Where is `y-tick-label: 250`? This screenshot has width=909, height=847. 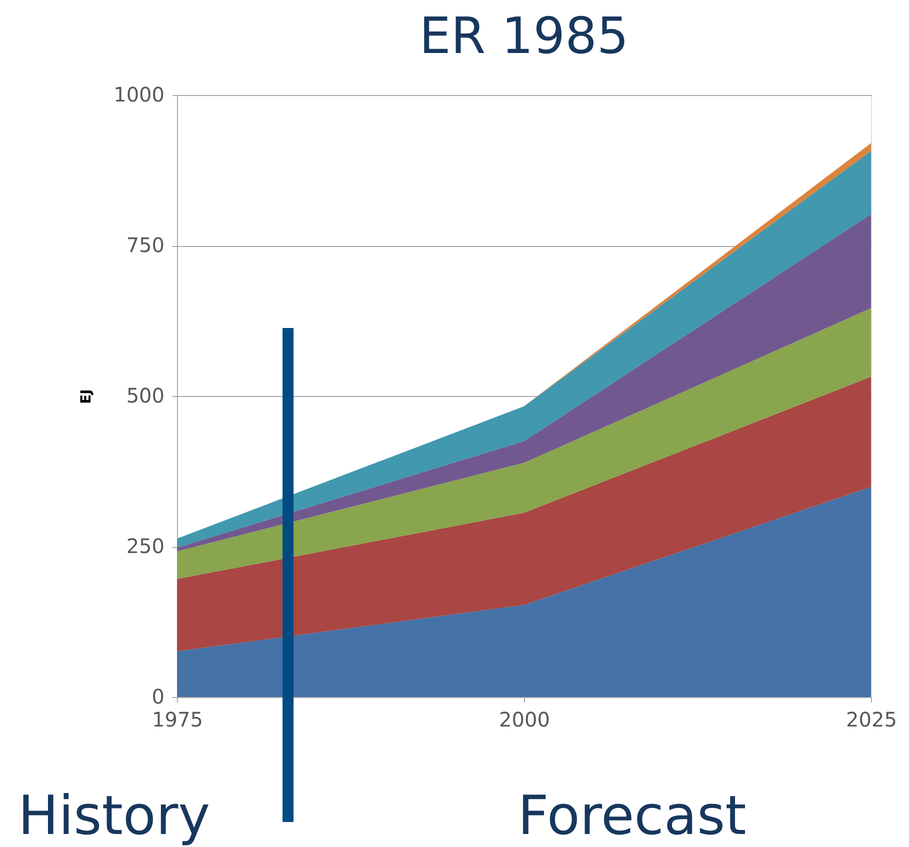 y-tick-label: 250 is located at coordinates (145, 546).